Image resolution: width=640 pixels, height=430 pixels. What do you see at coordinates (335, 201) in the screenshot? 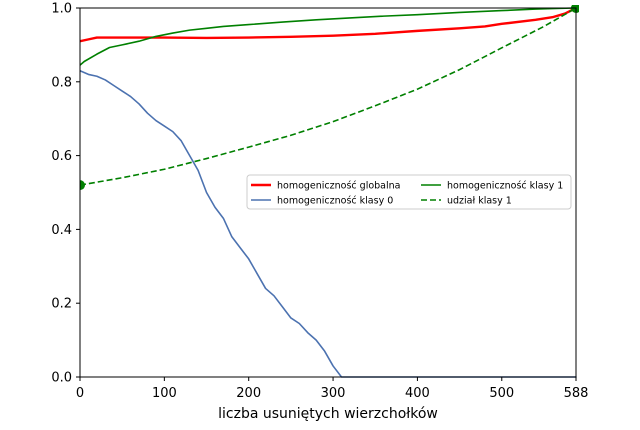
I see `legend-label: homogeniczność klasy 0` at bounding box center [335, 201].